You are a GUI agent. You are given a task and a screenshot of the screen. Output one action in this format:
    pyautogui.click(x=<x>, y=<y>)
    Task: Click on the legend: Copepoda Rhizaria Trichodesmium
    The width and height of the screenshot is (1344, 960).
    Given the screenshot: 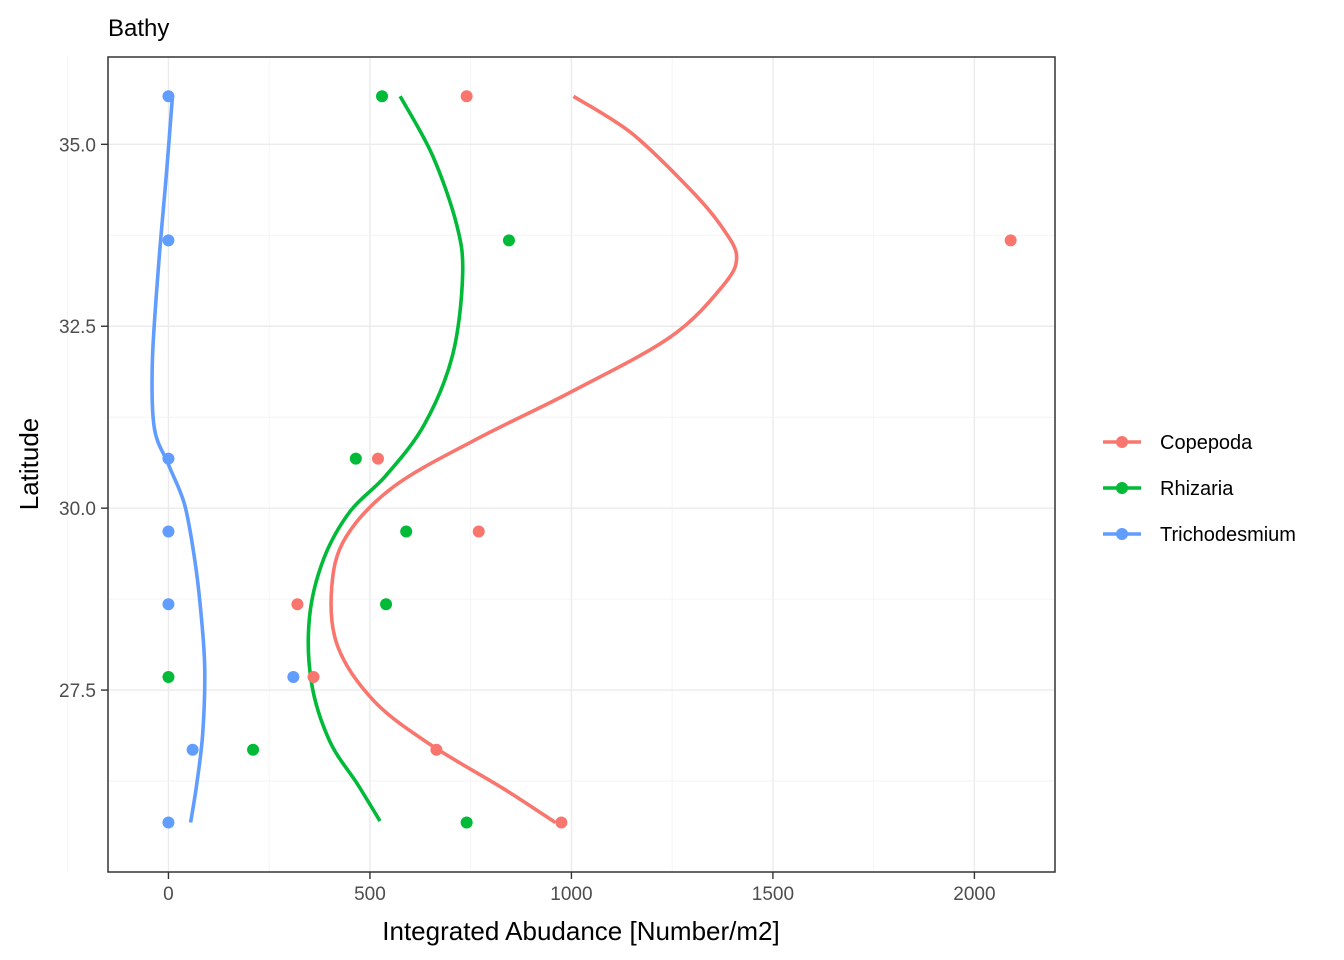 What is the action you would take?
    pyautogui.click(x=1199, y=489)
    